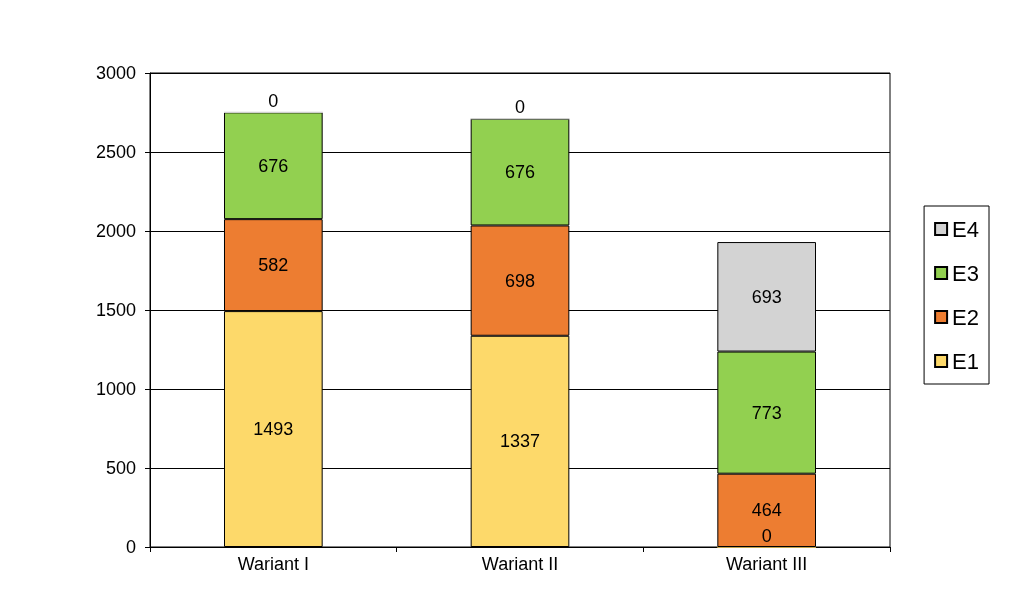  What do you see at coordinates (766, 510) in the screenshot?
I see `data-label: 464` at bounding box center [766, 510].